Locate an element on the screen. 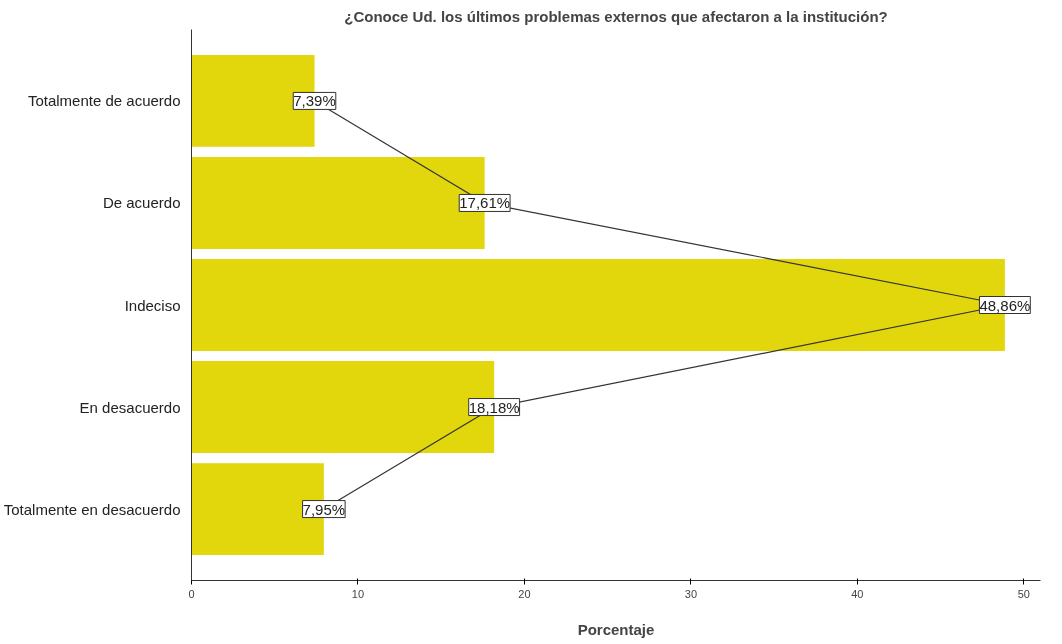 The height and width of the screenshot is (644, 1062). x-tick-label: 0 is located at coordinates (191, 593).